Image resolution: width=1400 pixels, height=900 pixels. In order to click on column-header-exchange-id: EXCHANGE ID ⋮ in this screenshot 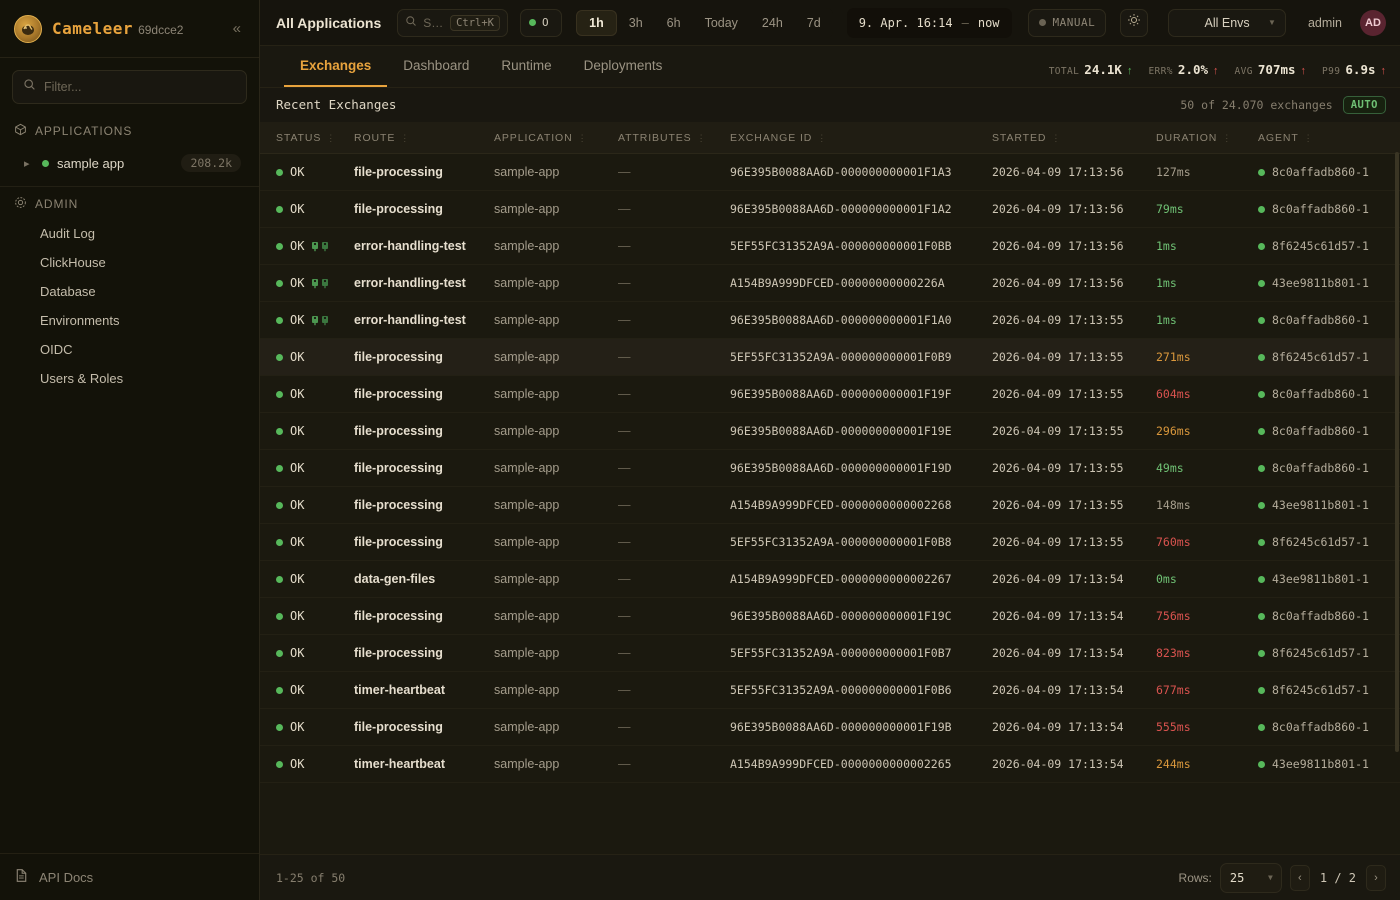, I will do `click(853, 138)`.